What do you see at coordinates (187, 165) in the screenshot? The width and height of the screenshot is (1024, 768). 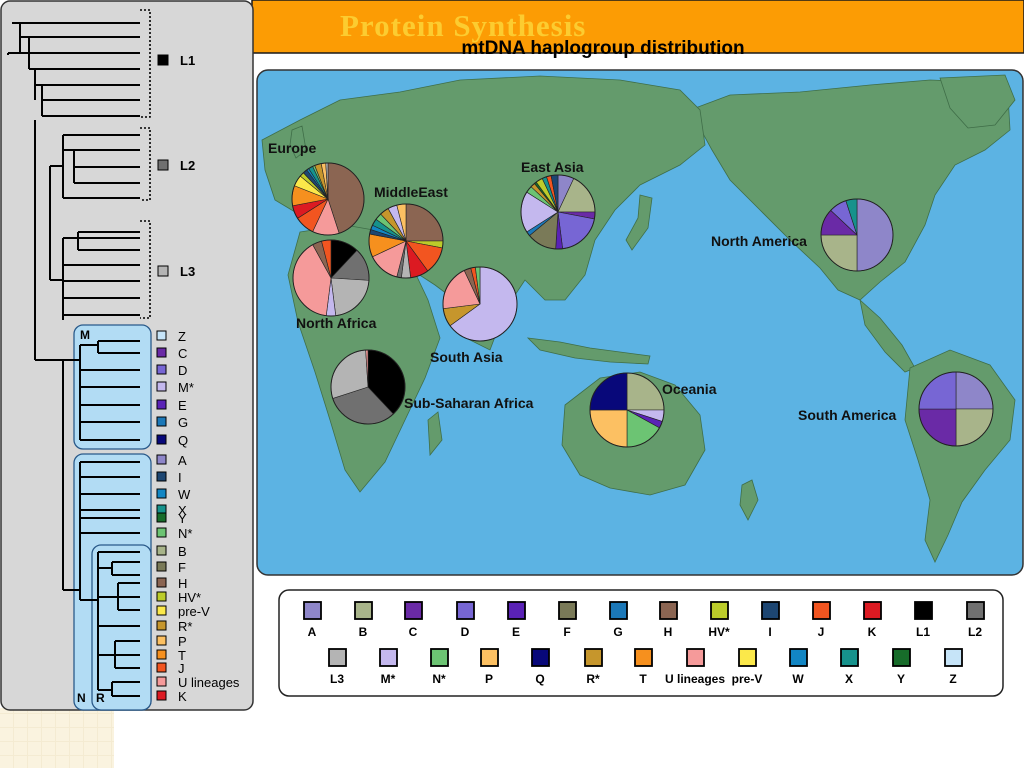 I see `l2-label: L2` at bounding box center [187, 165].